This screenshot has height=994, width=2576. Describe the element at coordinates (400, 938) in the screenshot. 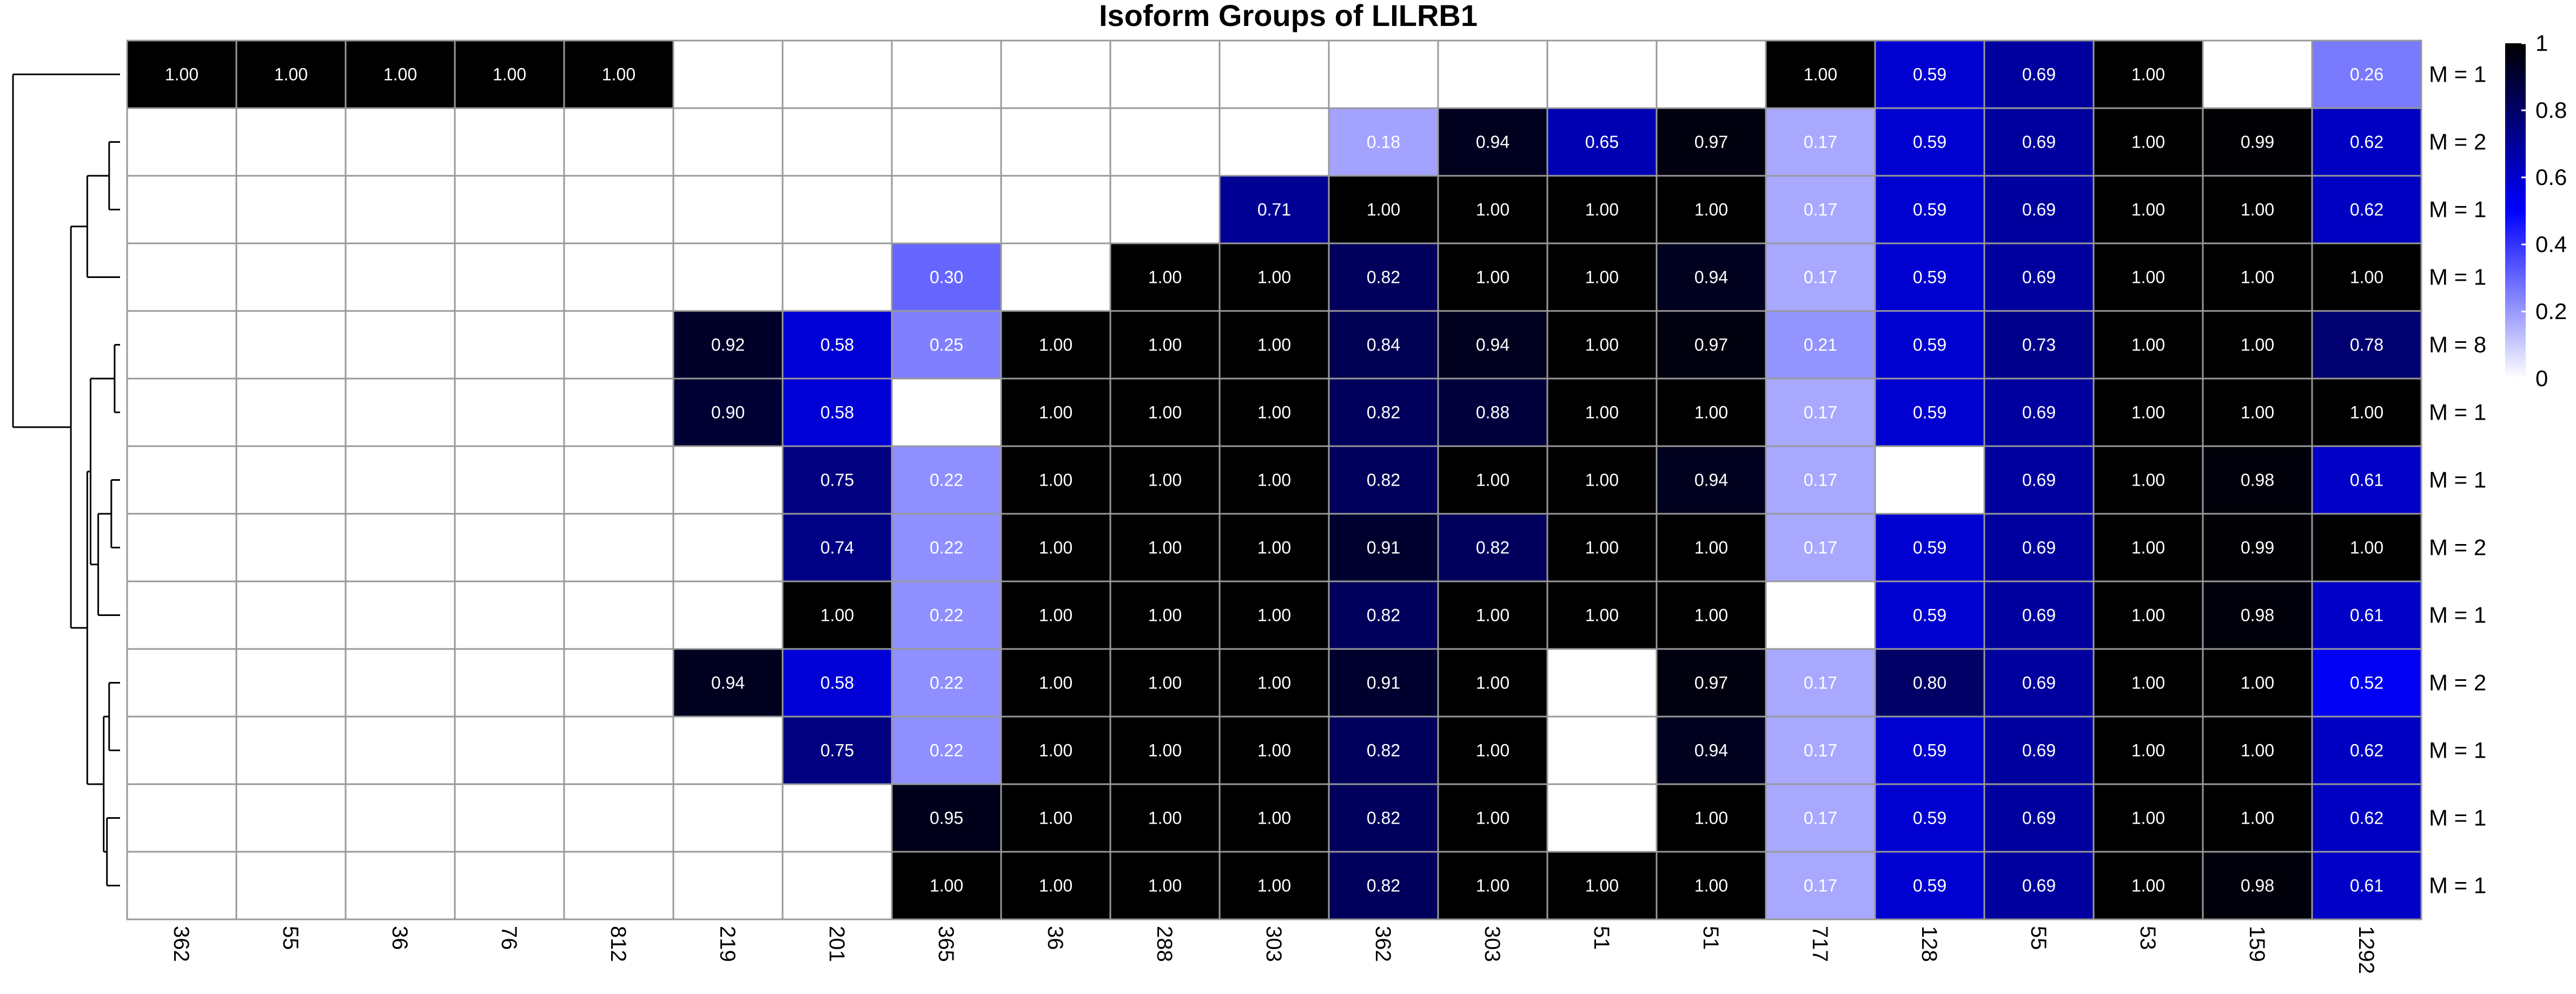

I see `column-label: 36` at that location.